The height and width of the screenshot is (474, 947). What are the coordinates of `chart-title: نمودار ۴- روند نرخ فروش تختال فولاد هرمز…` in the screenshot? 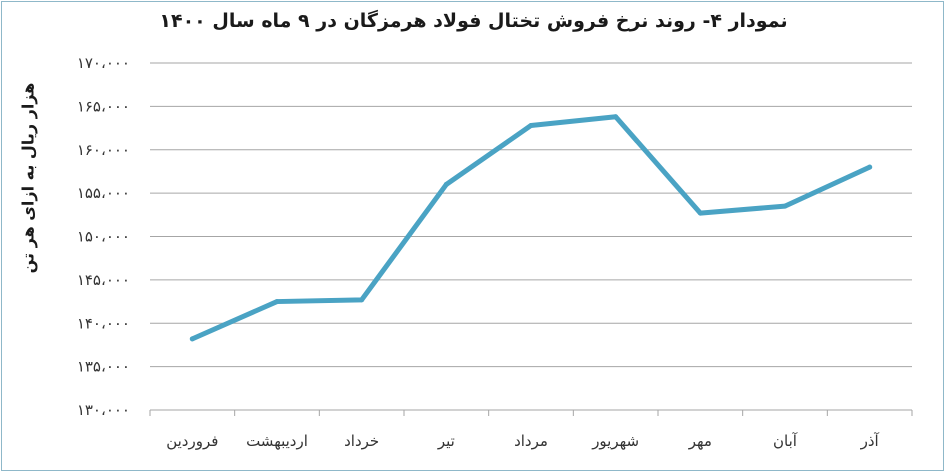 It's located at (473, 21).